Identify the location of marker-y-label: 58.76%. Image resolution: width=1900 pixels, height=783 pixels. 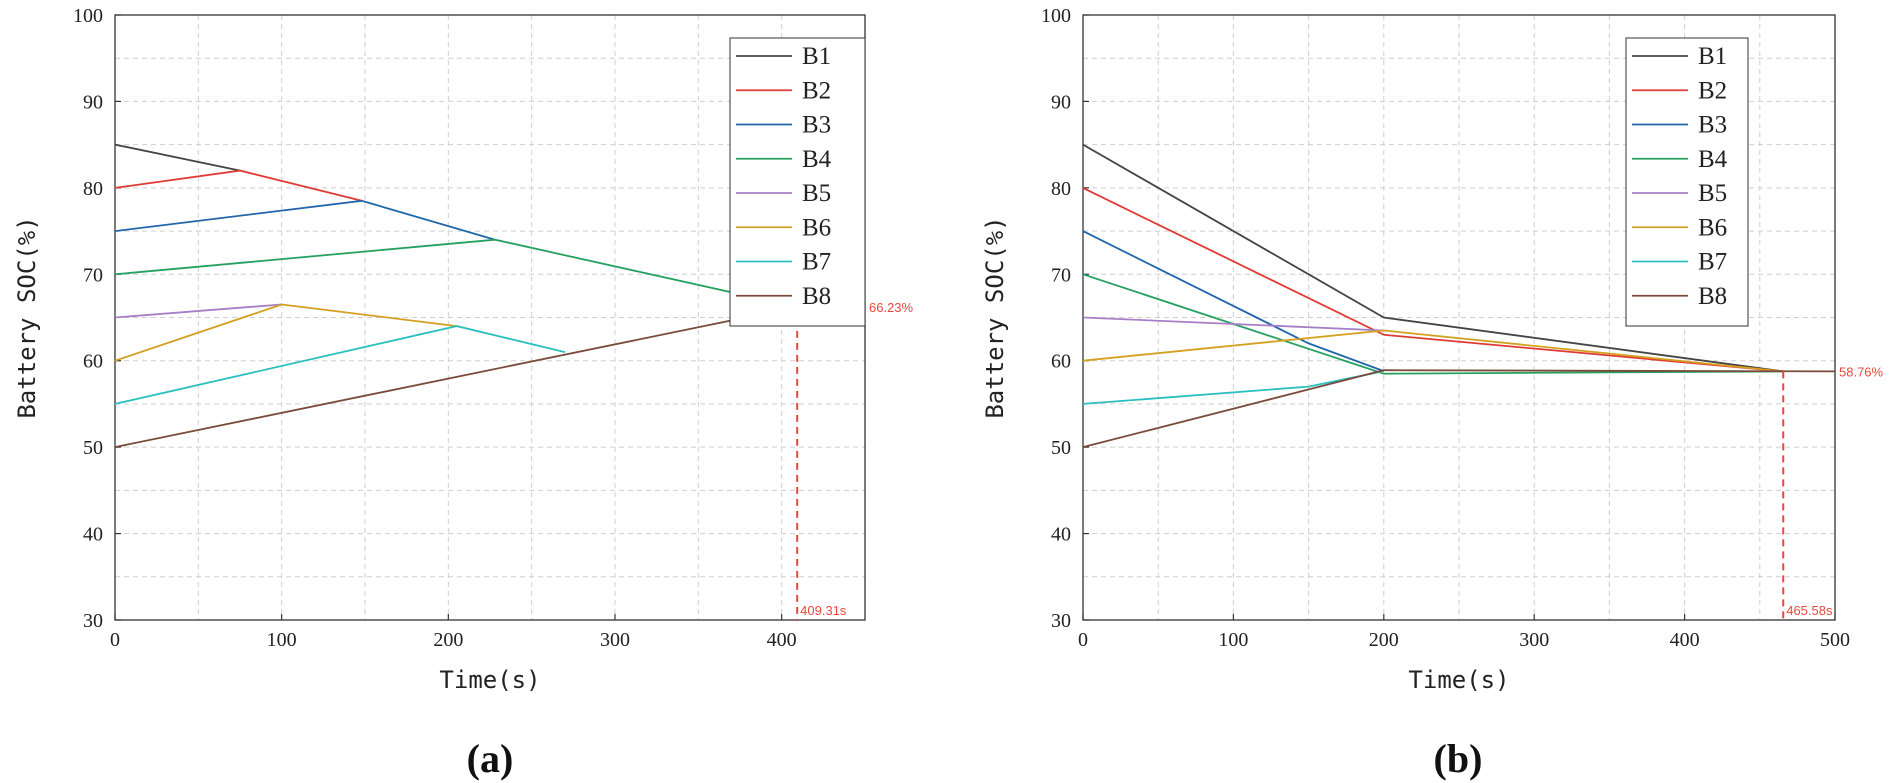
(1861, 371).